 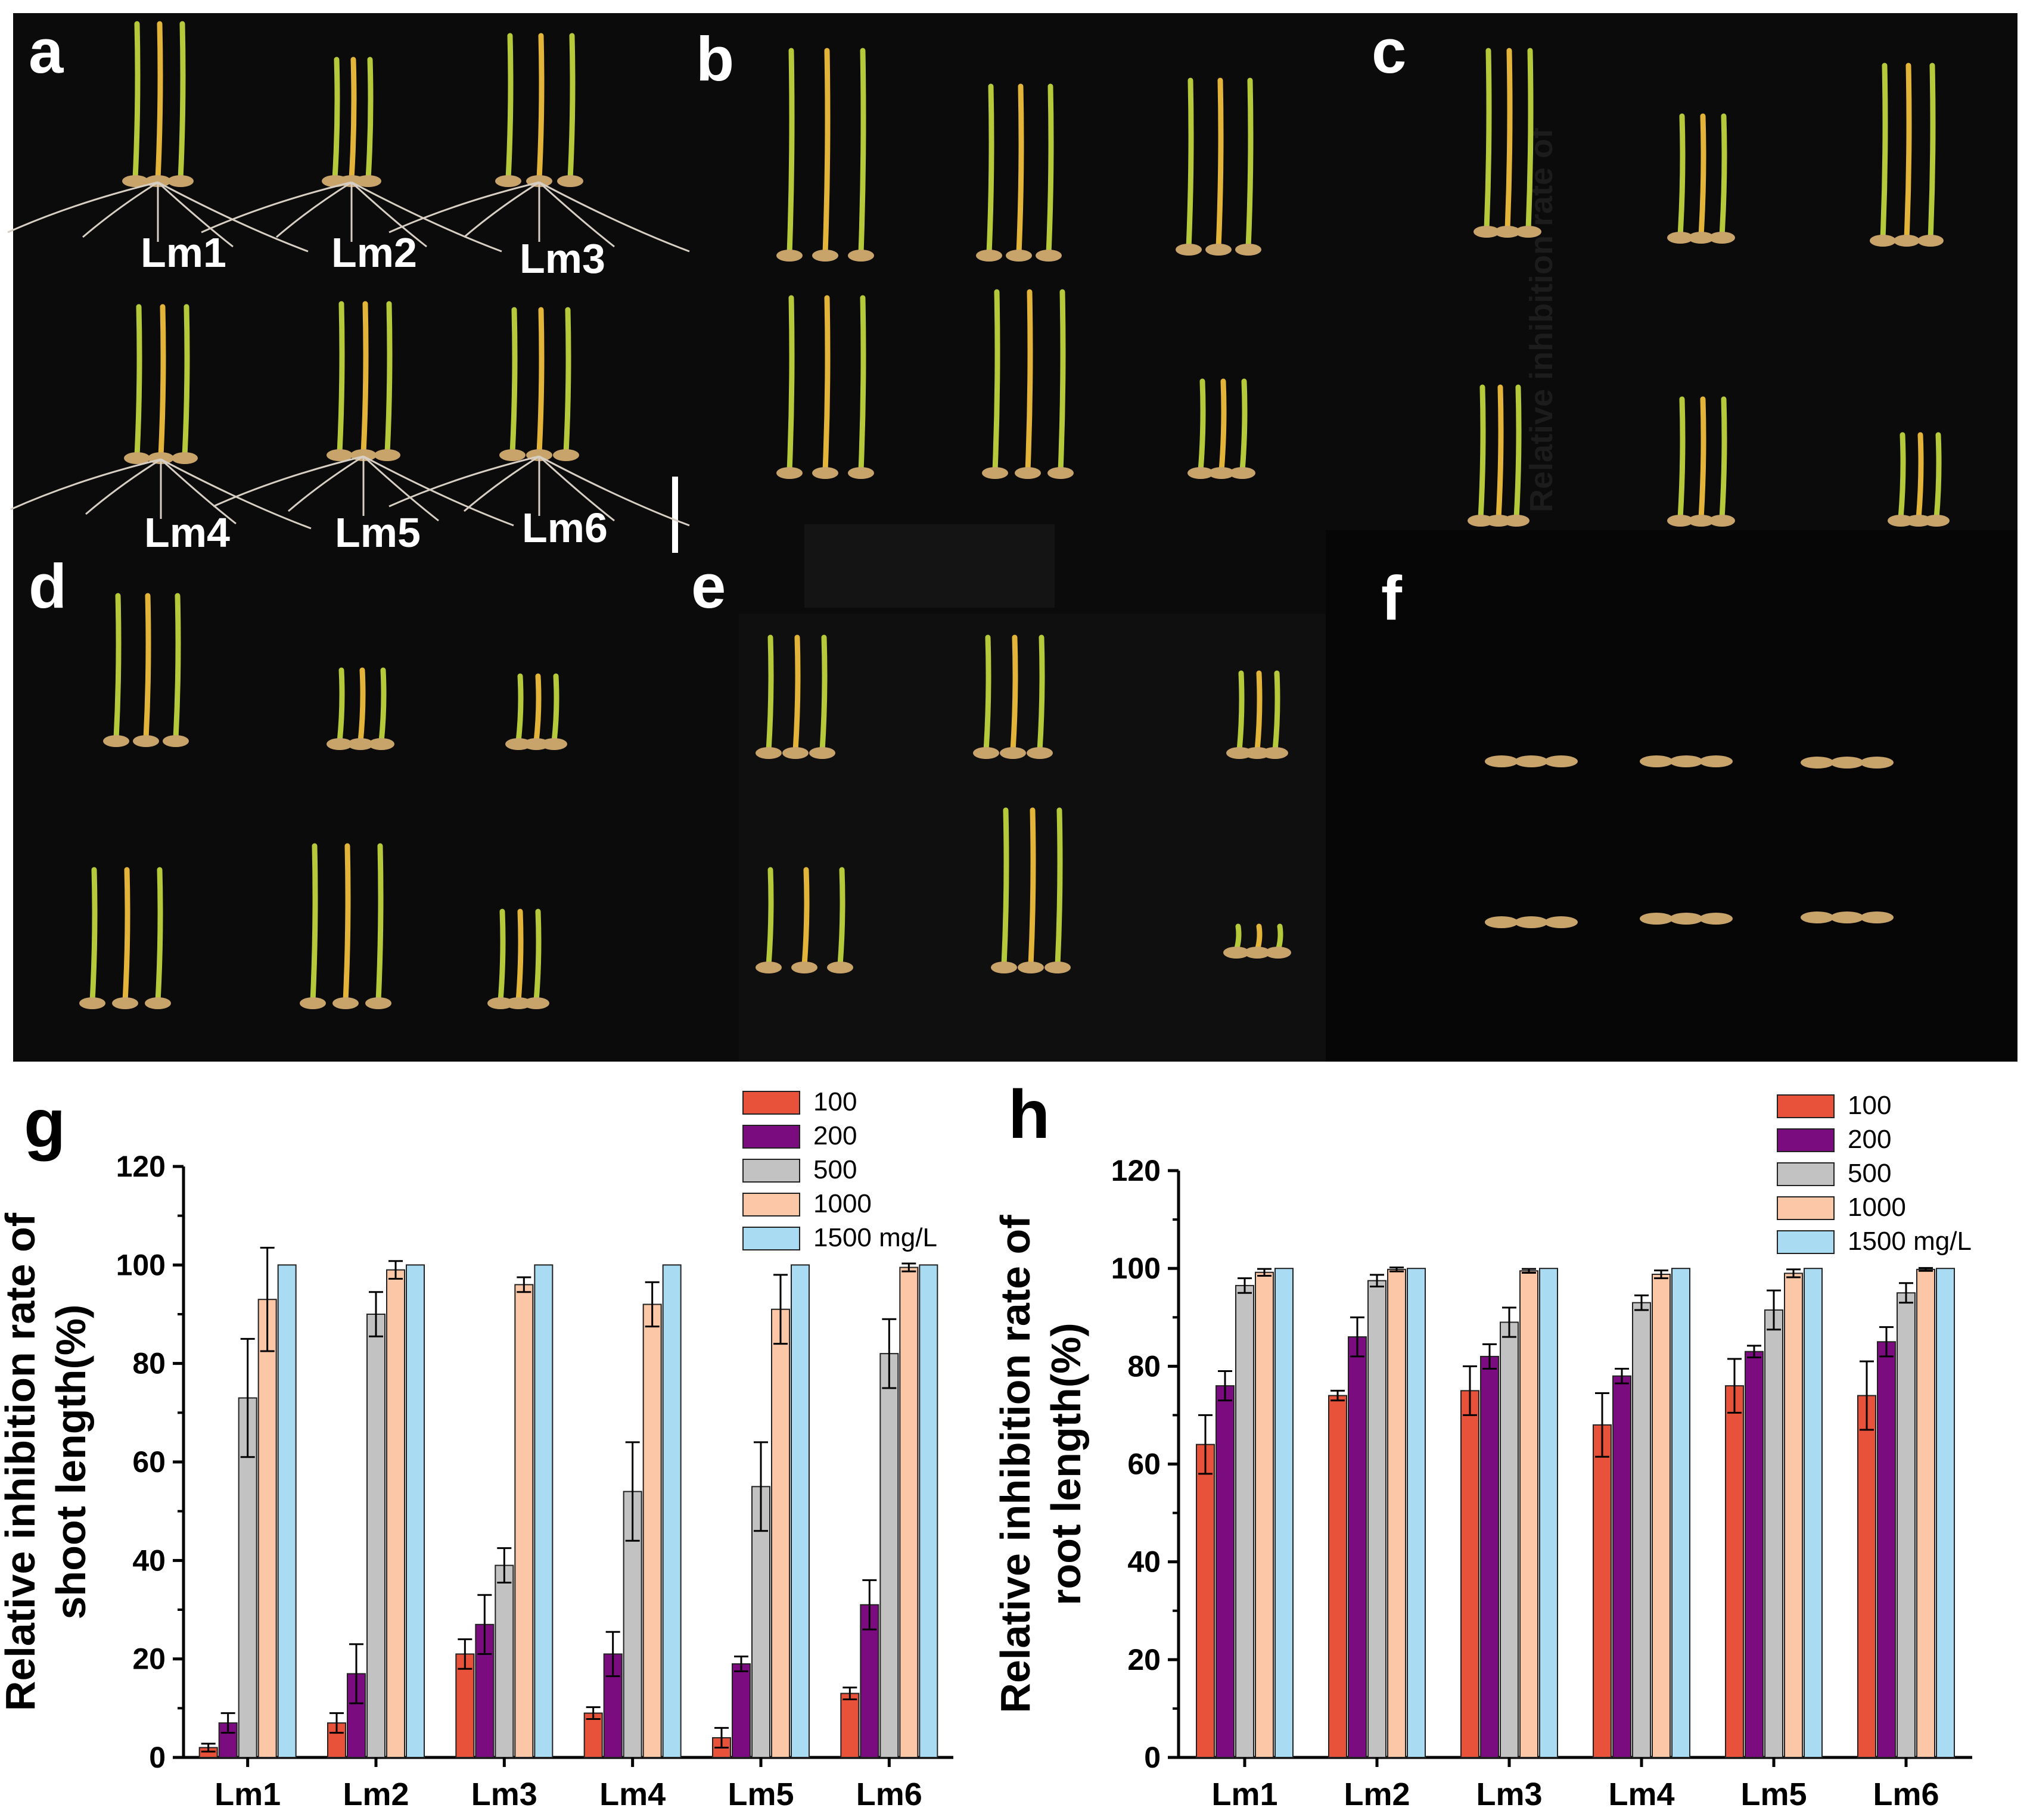 What do you see at coordinates (1066, 1464) in the screenshot?
I see `y-axis-title-line2: root length(%)` at bounding box center [1066, 1464].